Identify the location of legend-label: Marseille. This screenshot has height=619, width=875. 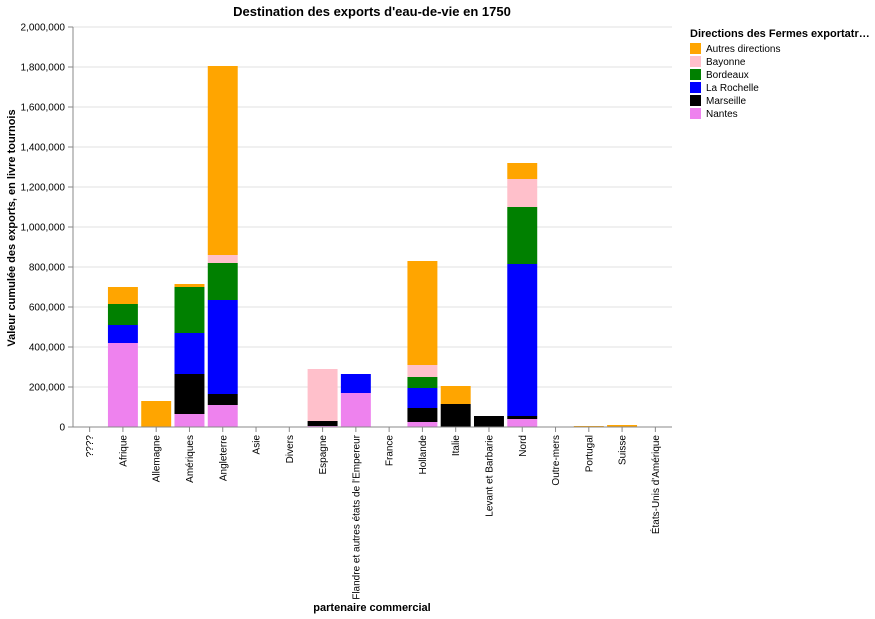
(726, 101).